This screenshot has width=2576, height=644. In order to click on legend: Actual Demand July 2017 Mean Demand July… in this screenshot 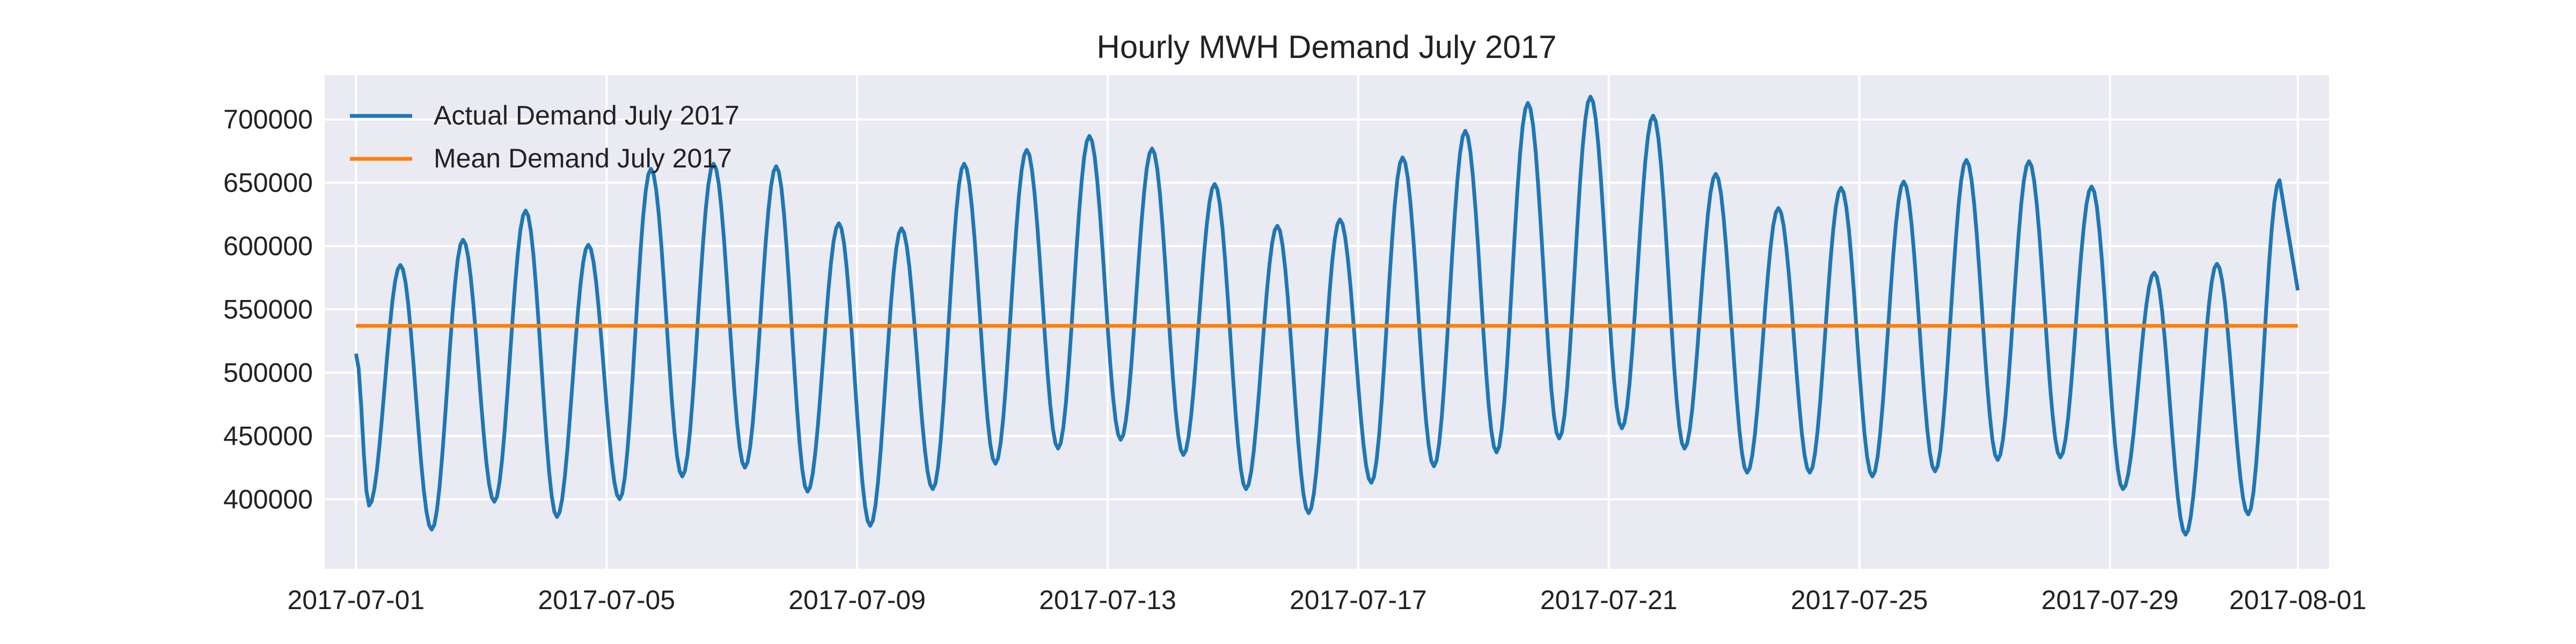, I will do `click(545, 136)`.